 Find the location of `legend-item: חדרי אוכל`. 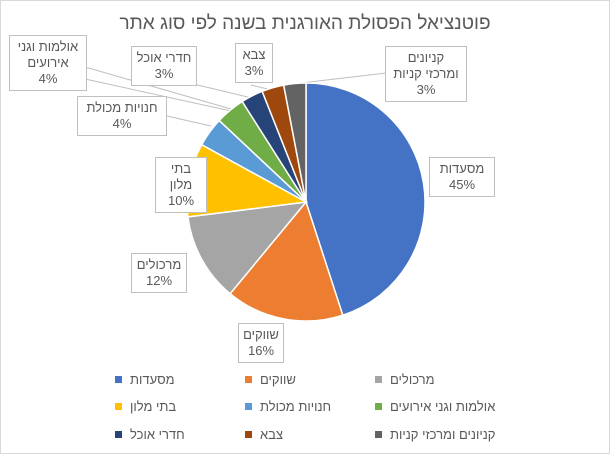

legend-item: חדרי אוכל is located at coordinates (150, 434).